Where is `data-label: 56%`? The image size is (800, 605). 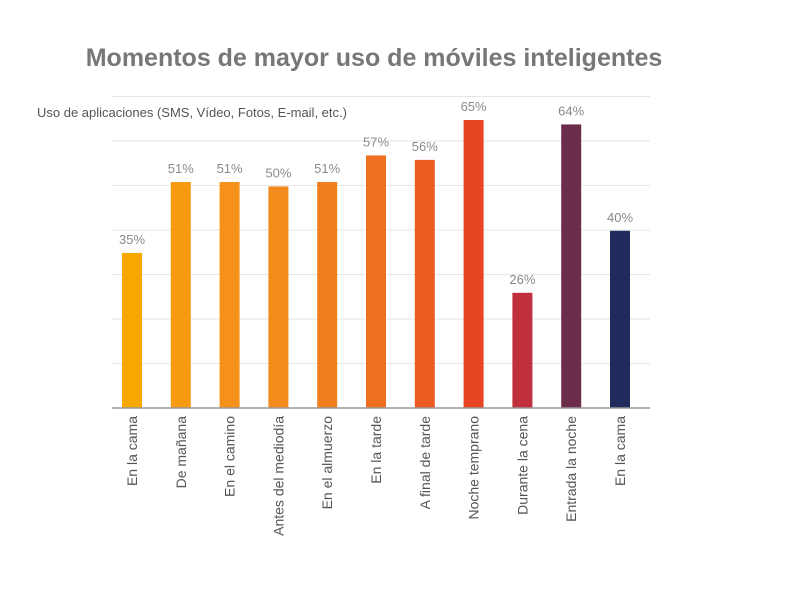 data-label: 56% is located at coordinates (425, 146).